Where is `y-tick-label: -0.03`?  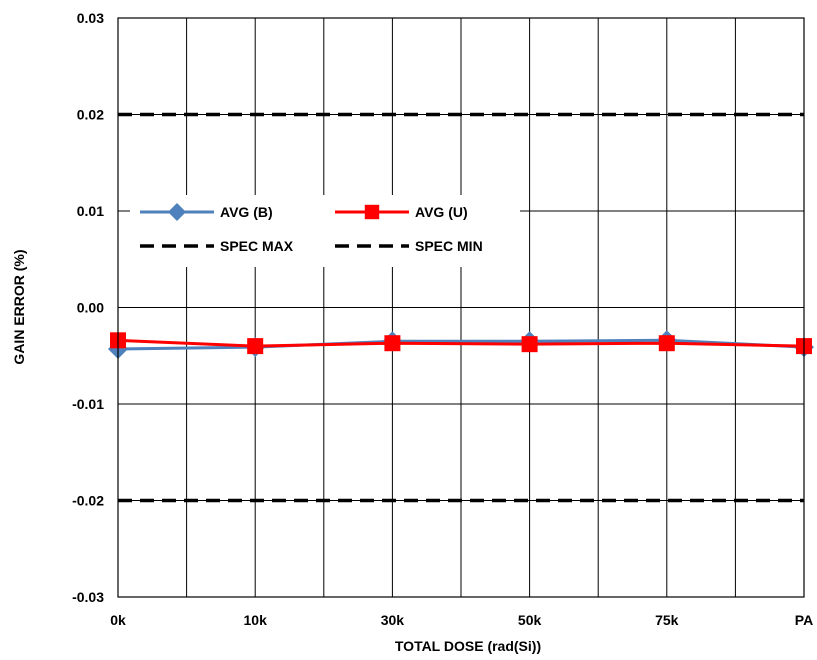
y-tick-label: -0.03 is located at coordinates (88, 597).